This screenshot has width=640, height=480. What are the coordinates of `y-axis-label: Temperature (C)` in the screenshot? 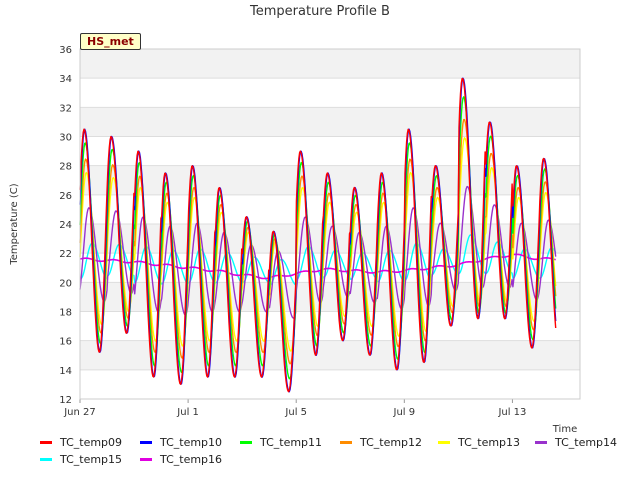 It's located at (14, 224).